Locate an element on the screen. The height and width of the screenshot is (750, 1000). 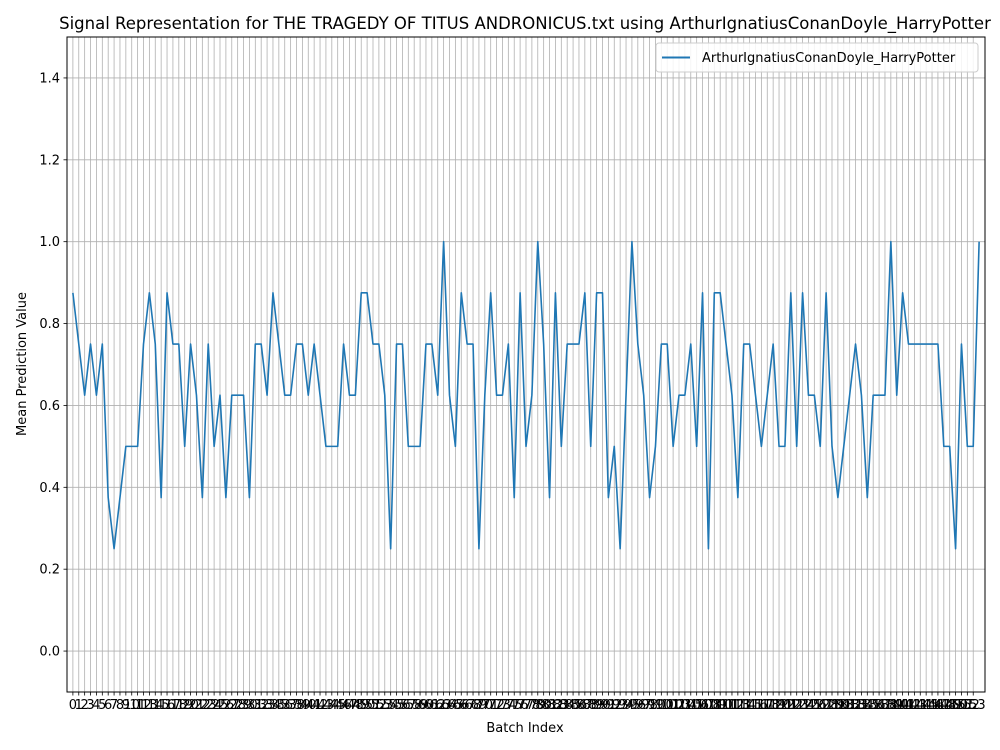
y-tick-label: 0.8 is located at coordinates (49, 324).